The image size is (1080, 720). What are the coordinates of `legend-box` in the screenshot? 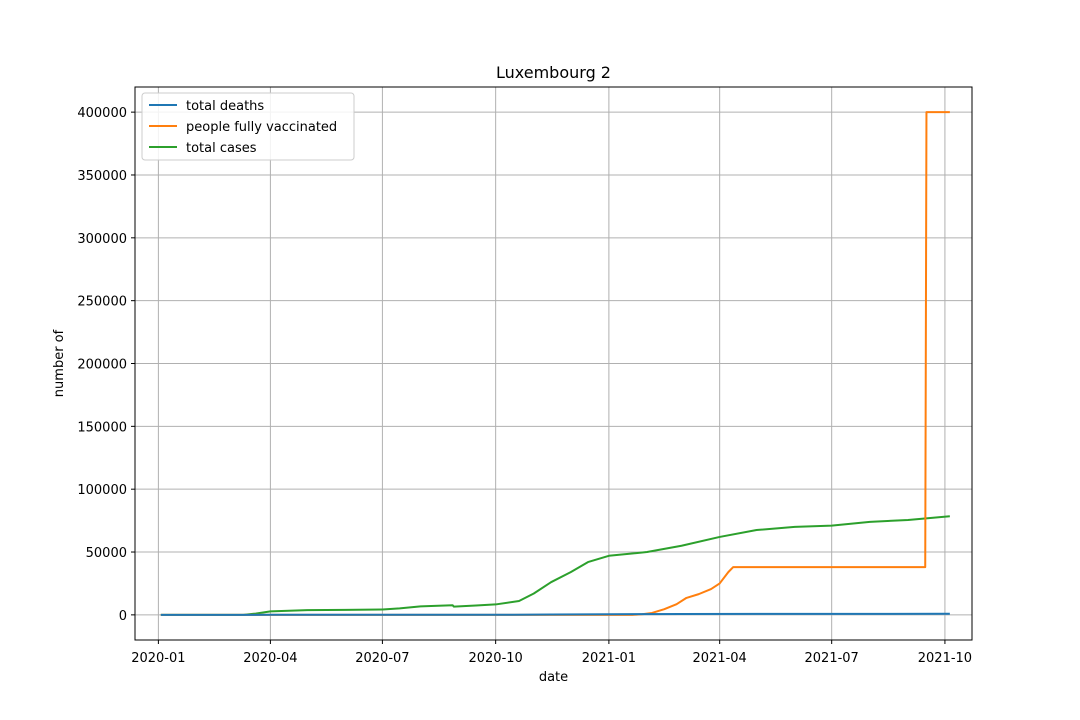 It's located at (248, 126).